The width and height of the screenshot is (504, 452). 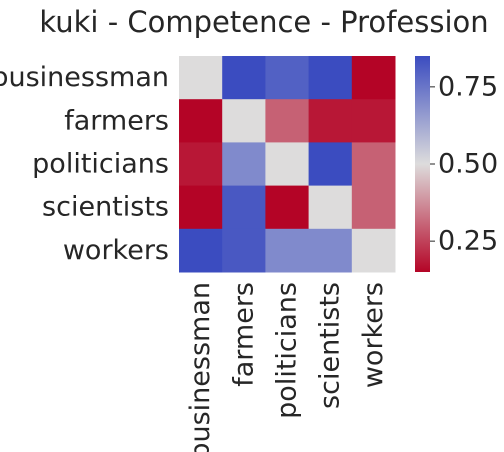 I want to click on colorbar: 0.25 0.50 0.75, so click(x=456, y=164).